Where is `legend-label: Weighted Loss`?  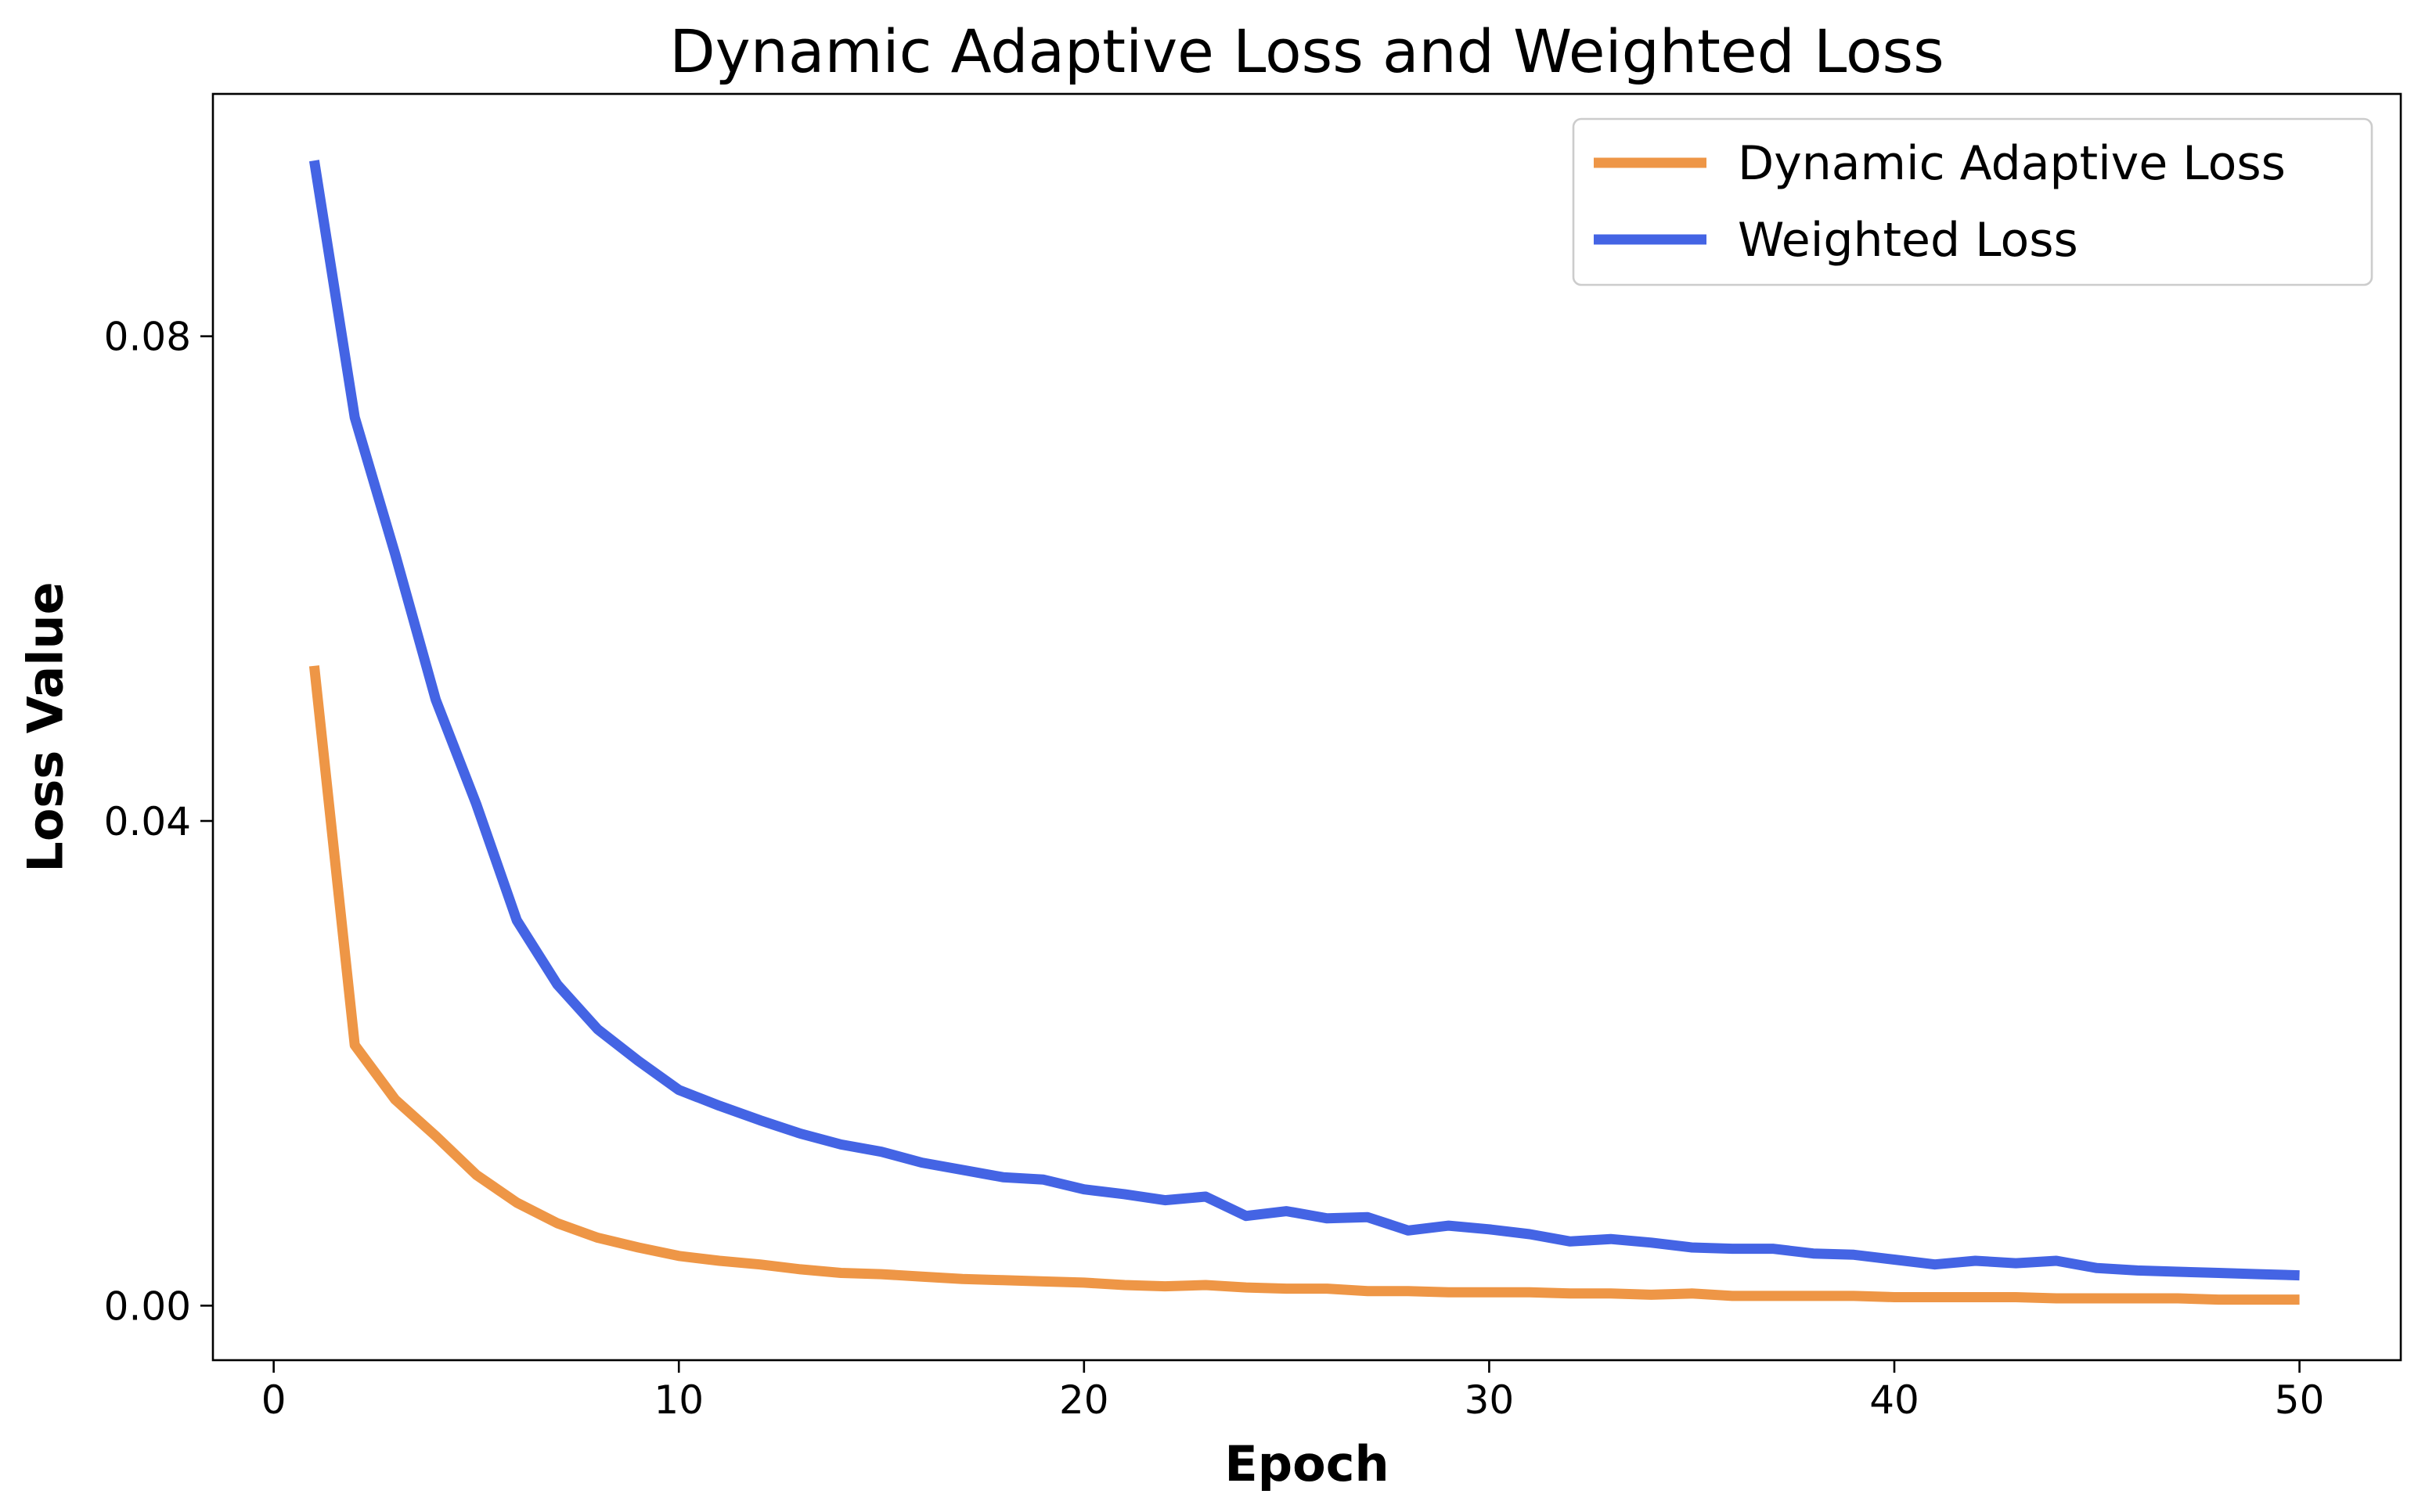 legend-label: Weighted Loss is located at coordinates (1908, 240).